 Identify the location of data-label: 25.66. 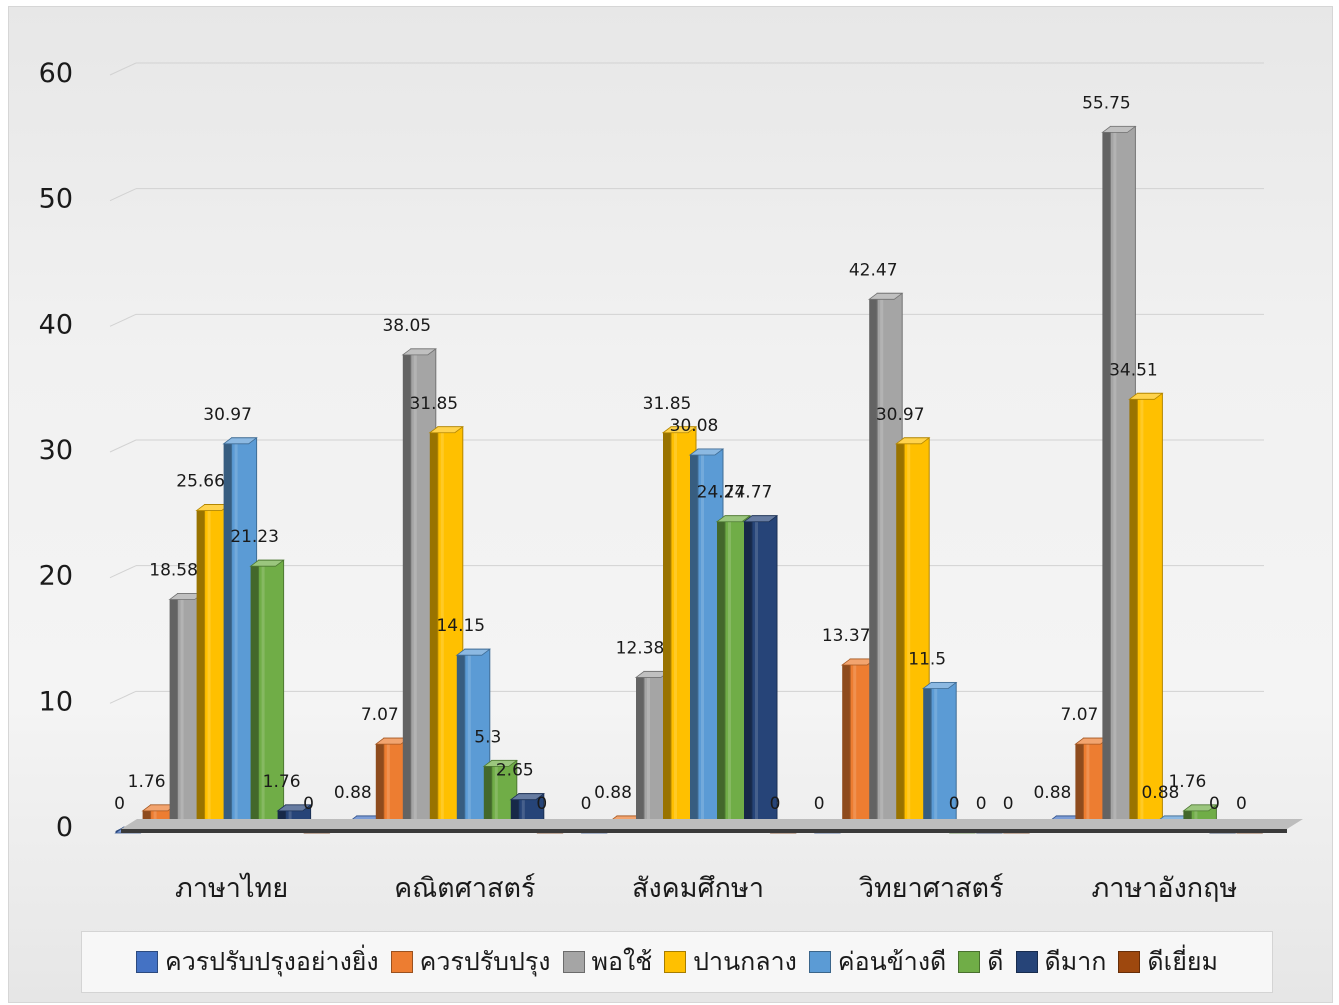
(200, 482).